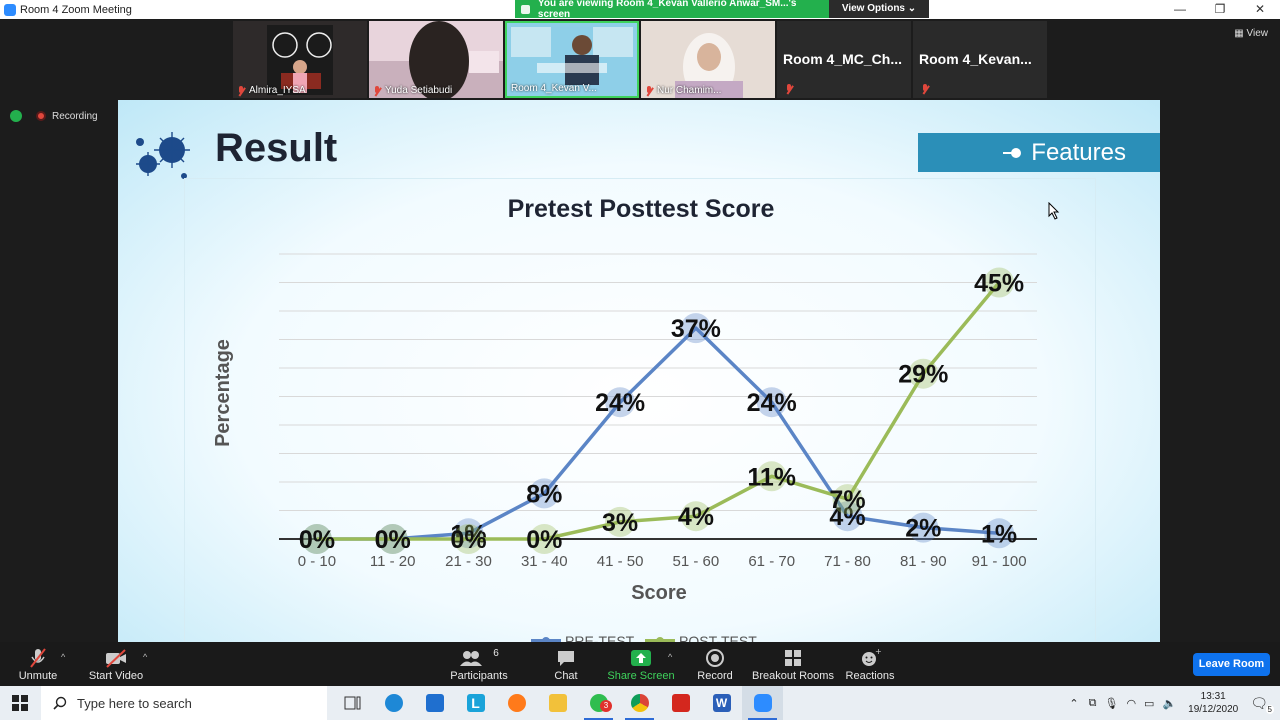 The height and width of the screenshot is (720, 1280). What do you see at coordinates (557, 703) in the screenshot?
I see `file-explorer-icon` at bounding box center [557, 703].